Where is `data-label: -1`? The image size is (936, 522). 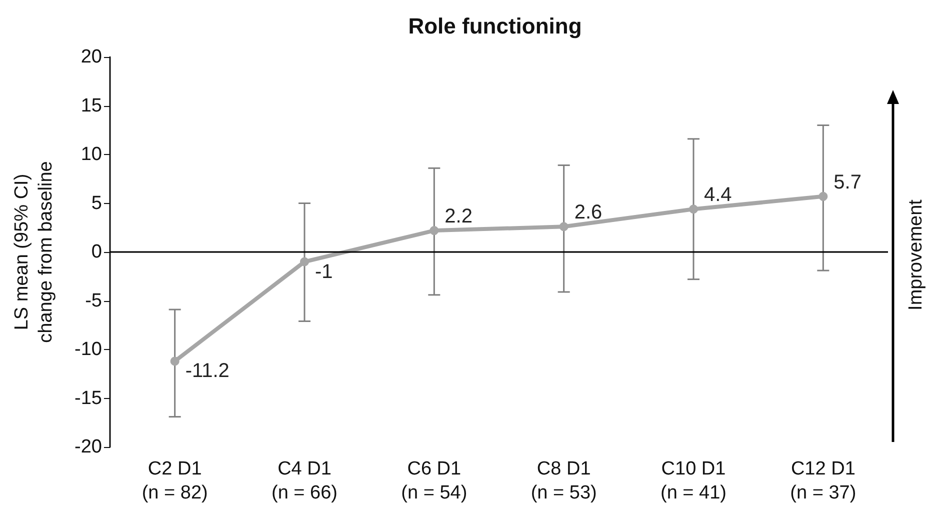 data-label: -1 is located at coordinates (324, 271).